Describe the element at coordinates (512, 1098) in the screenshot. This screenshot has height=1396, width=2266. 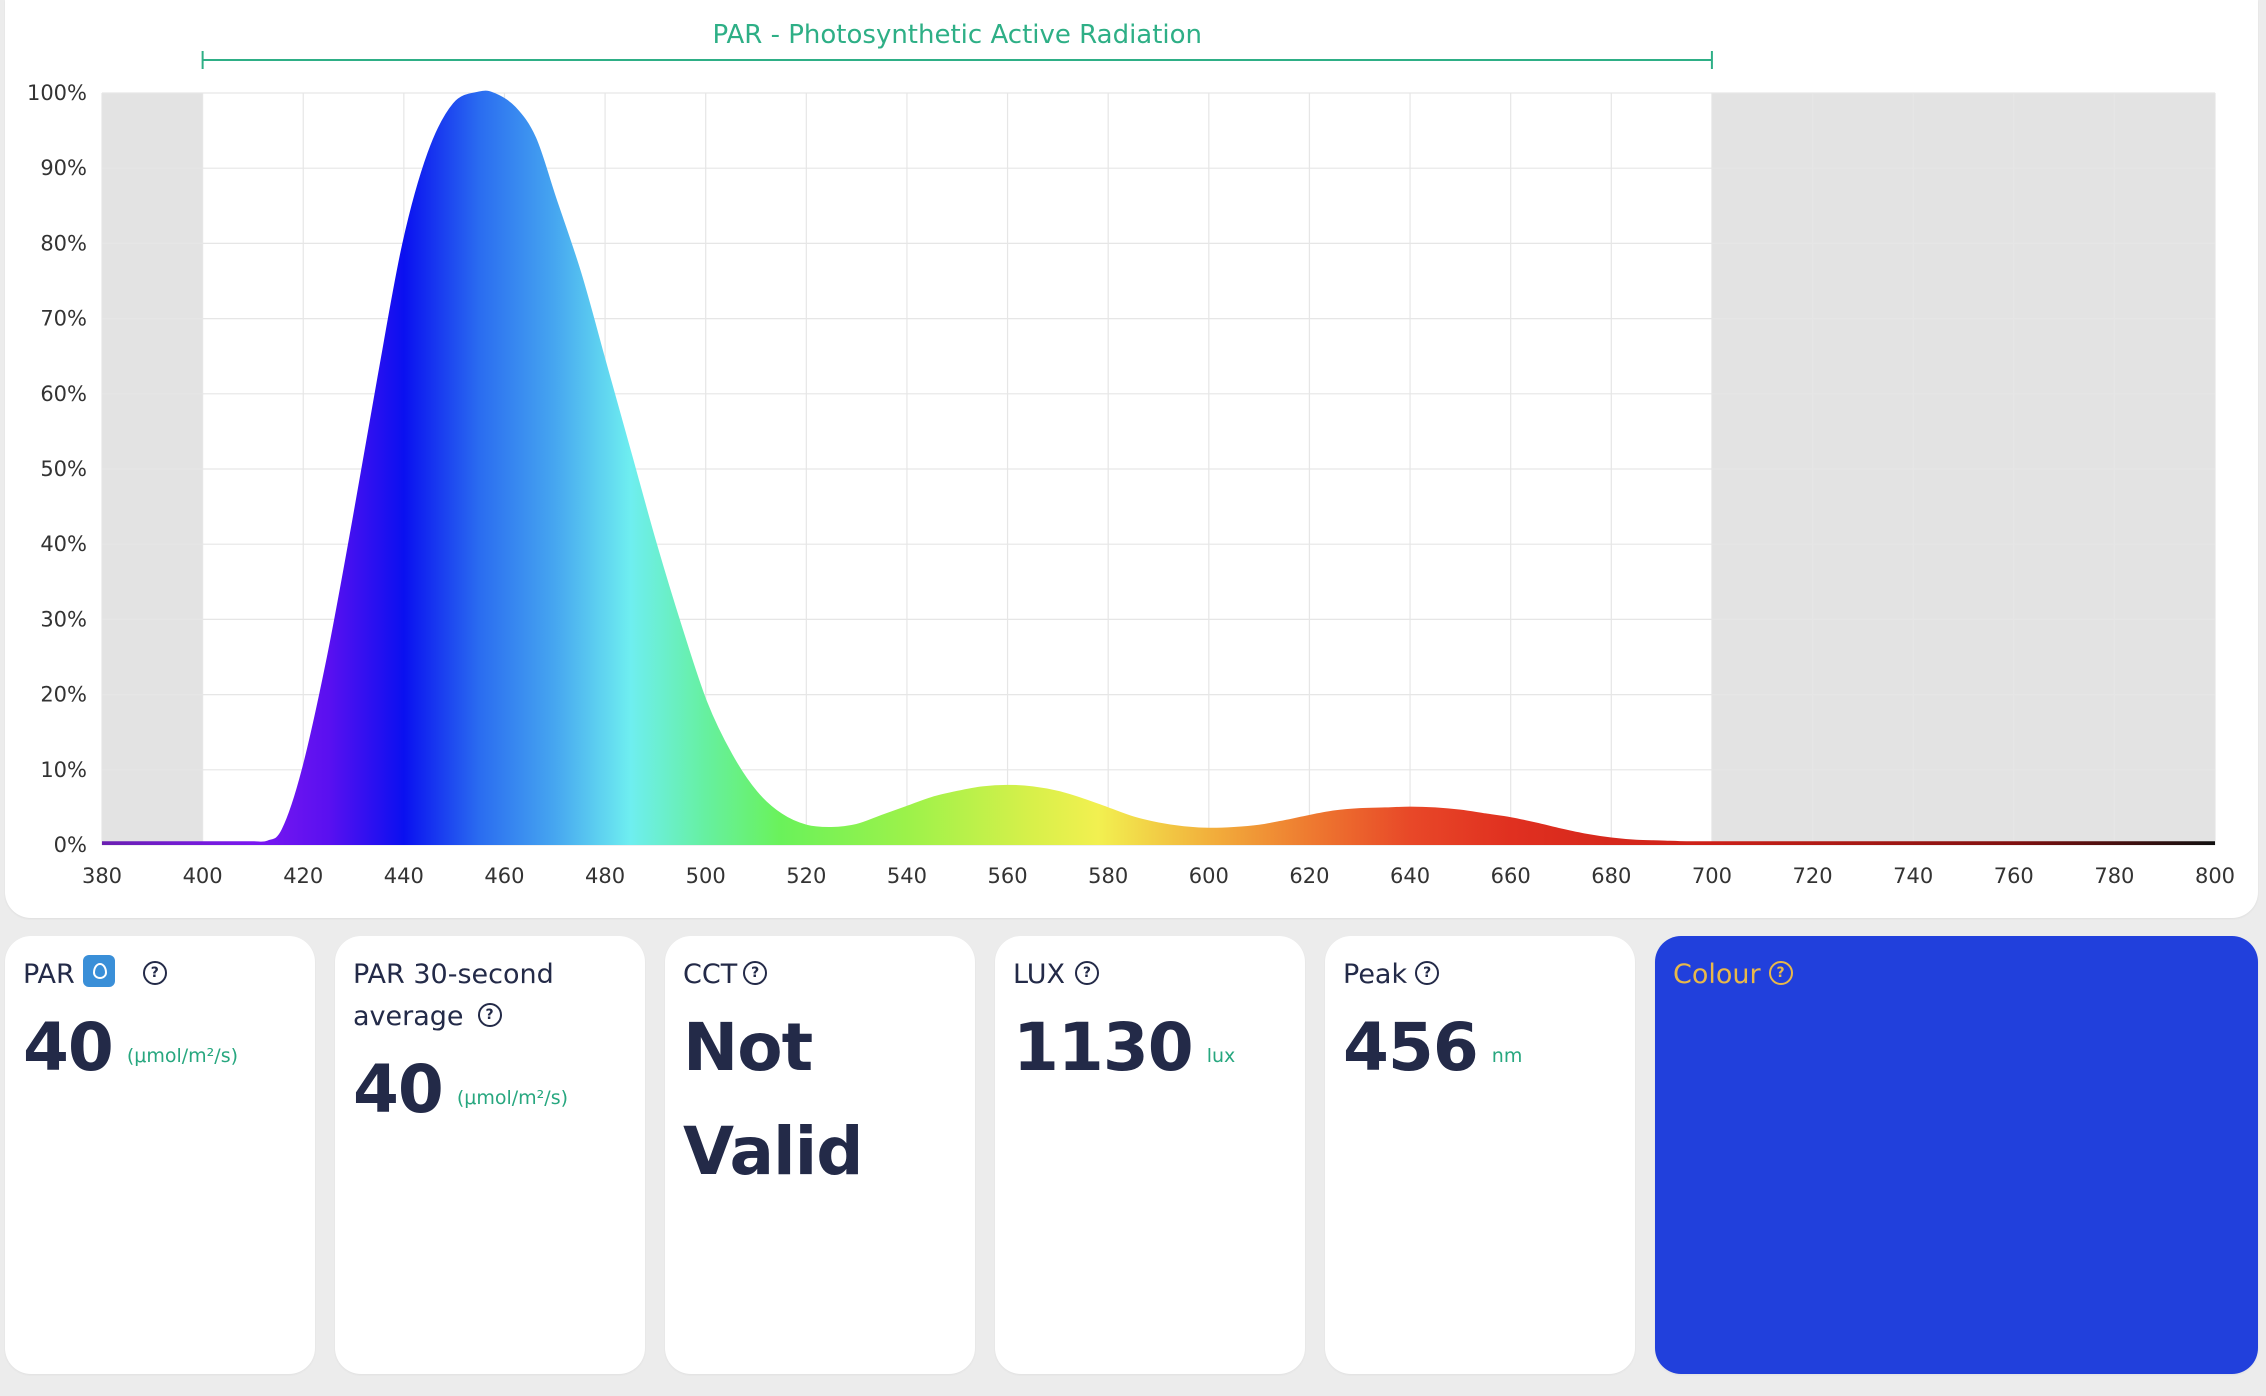
I see `par30-unit: (μmol/m²/s)` at that location.